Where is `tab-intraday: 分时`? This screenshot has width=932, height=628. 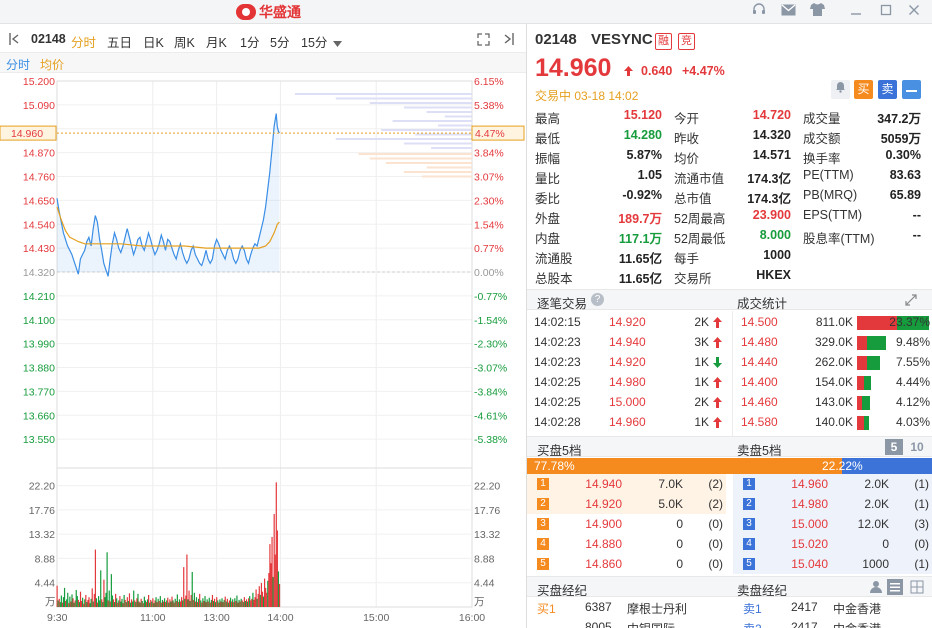
tab-intraday: 分时 is located at coordinates (84, 43).